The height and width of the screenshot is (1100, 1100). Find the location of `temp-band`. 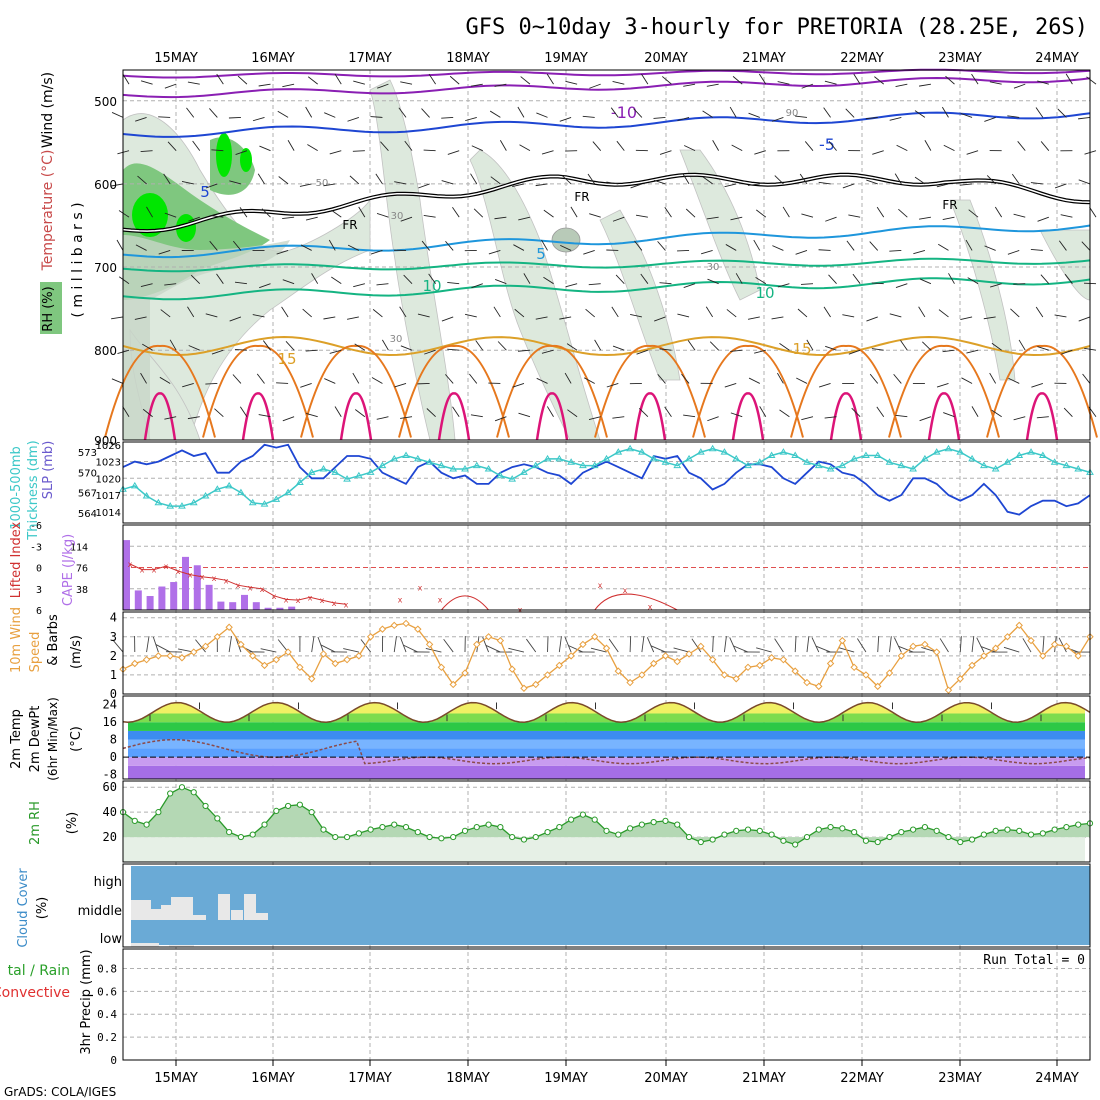

temp-band is located at coordinates (606, 726).